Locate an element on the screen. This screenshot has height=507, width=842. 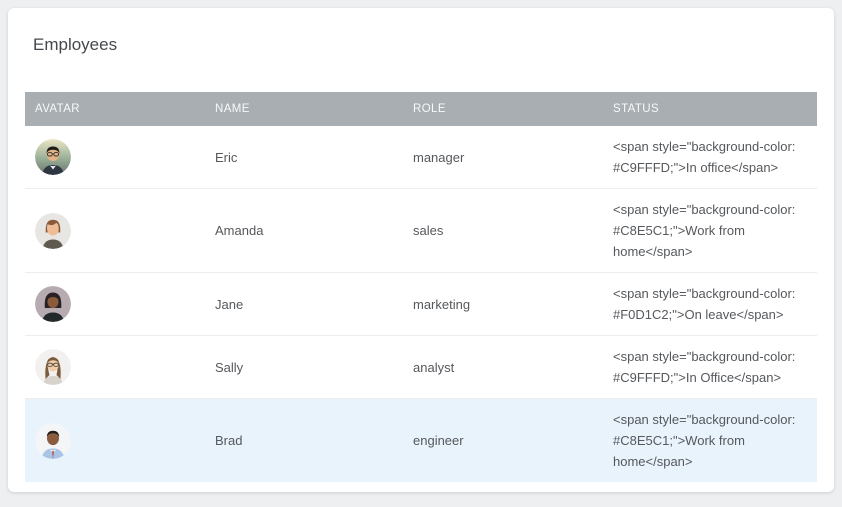
avatar-woman-auburn-hair is located at coordinates (53, 230).